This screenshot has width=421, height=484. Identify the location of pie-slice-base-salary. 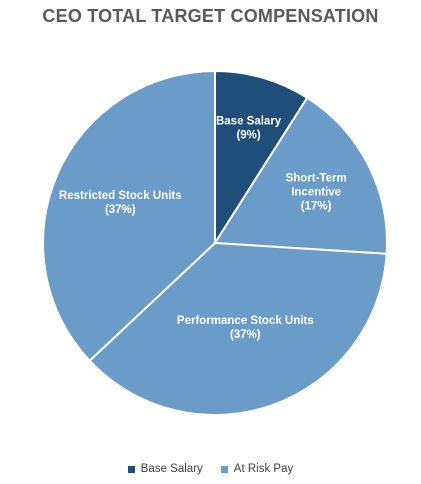
(261, 158).